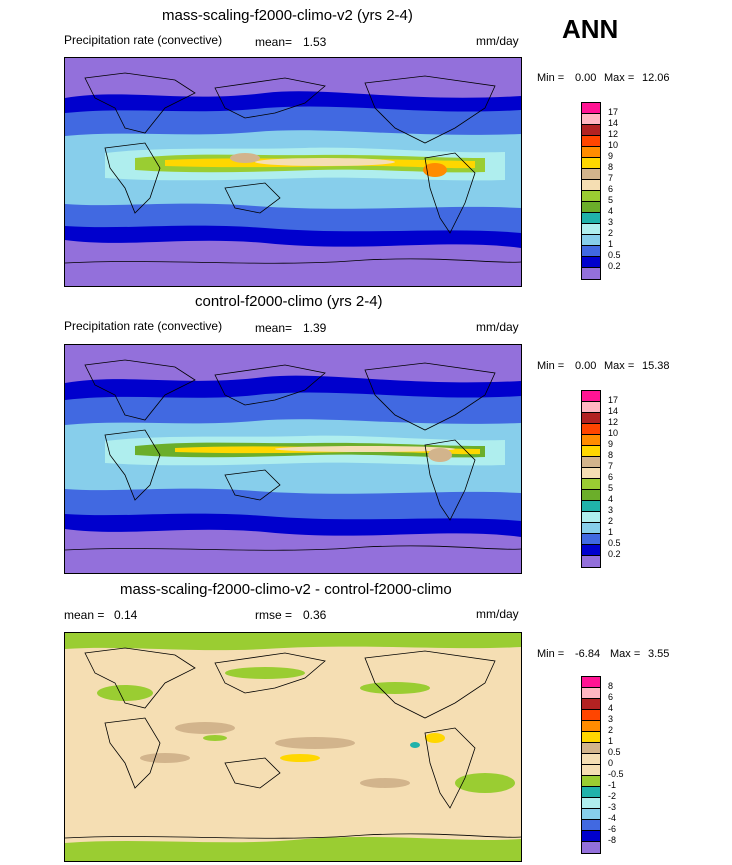 This screenshot has height=865, width=732. I want to click on panel-3-max-label: Max =, so click(625, 654).